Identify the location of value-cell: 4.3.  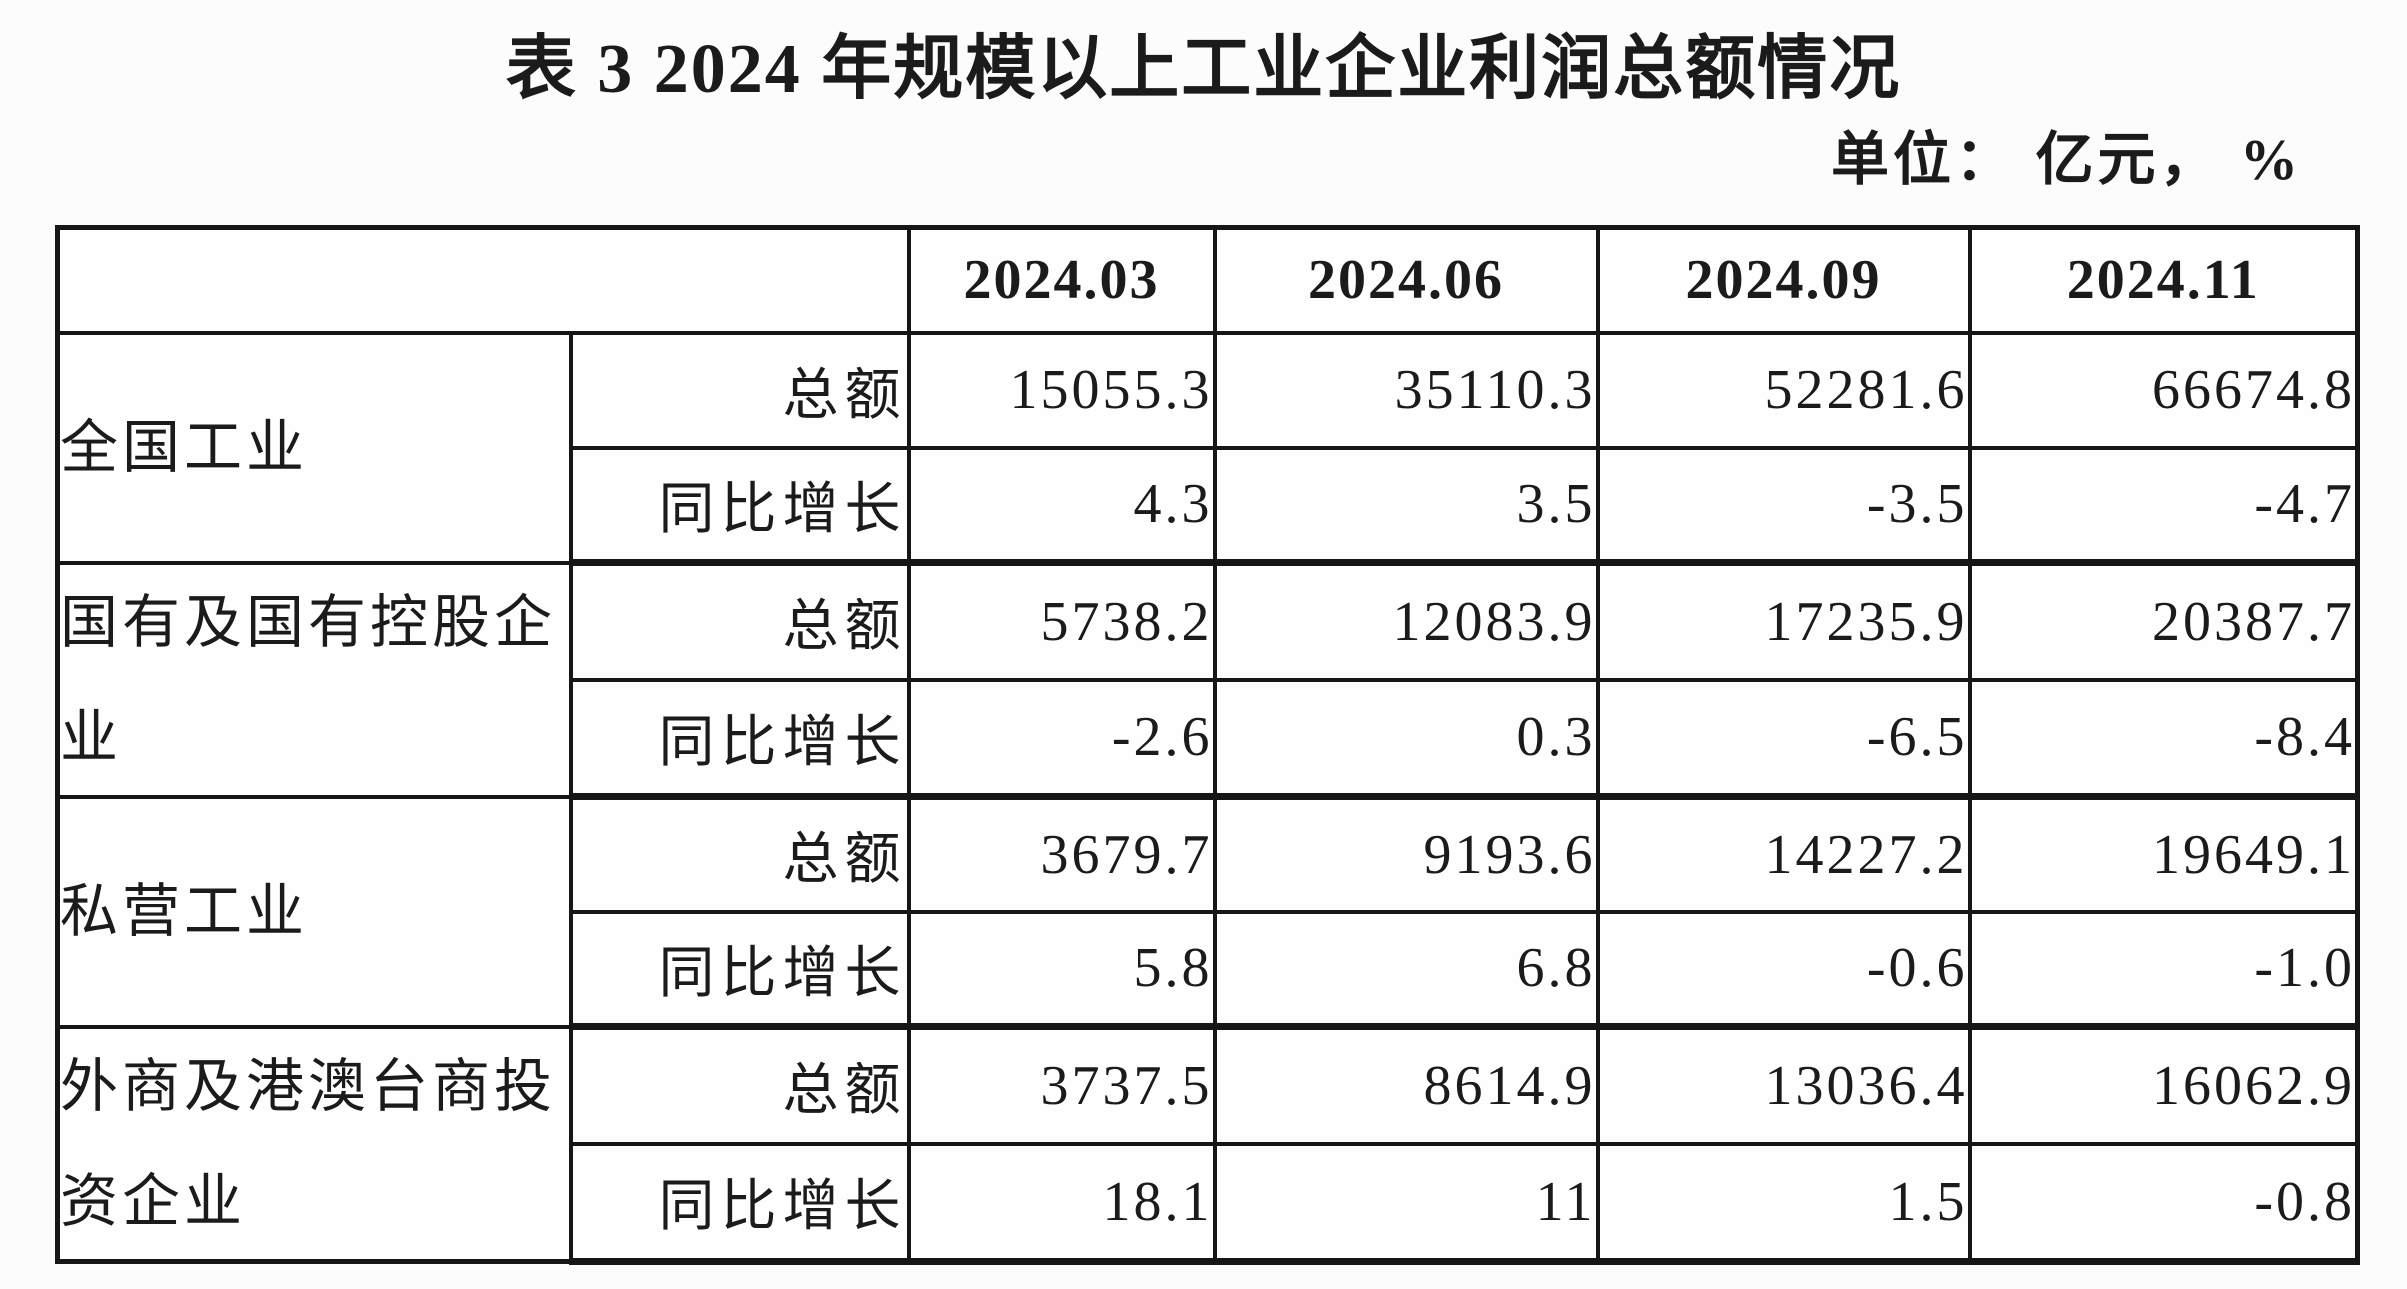
(1061, 505).